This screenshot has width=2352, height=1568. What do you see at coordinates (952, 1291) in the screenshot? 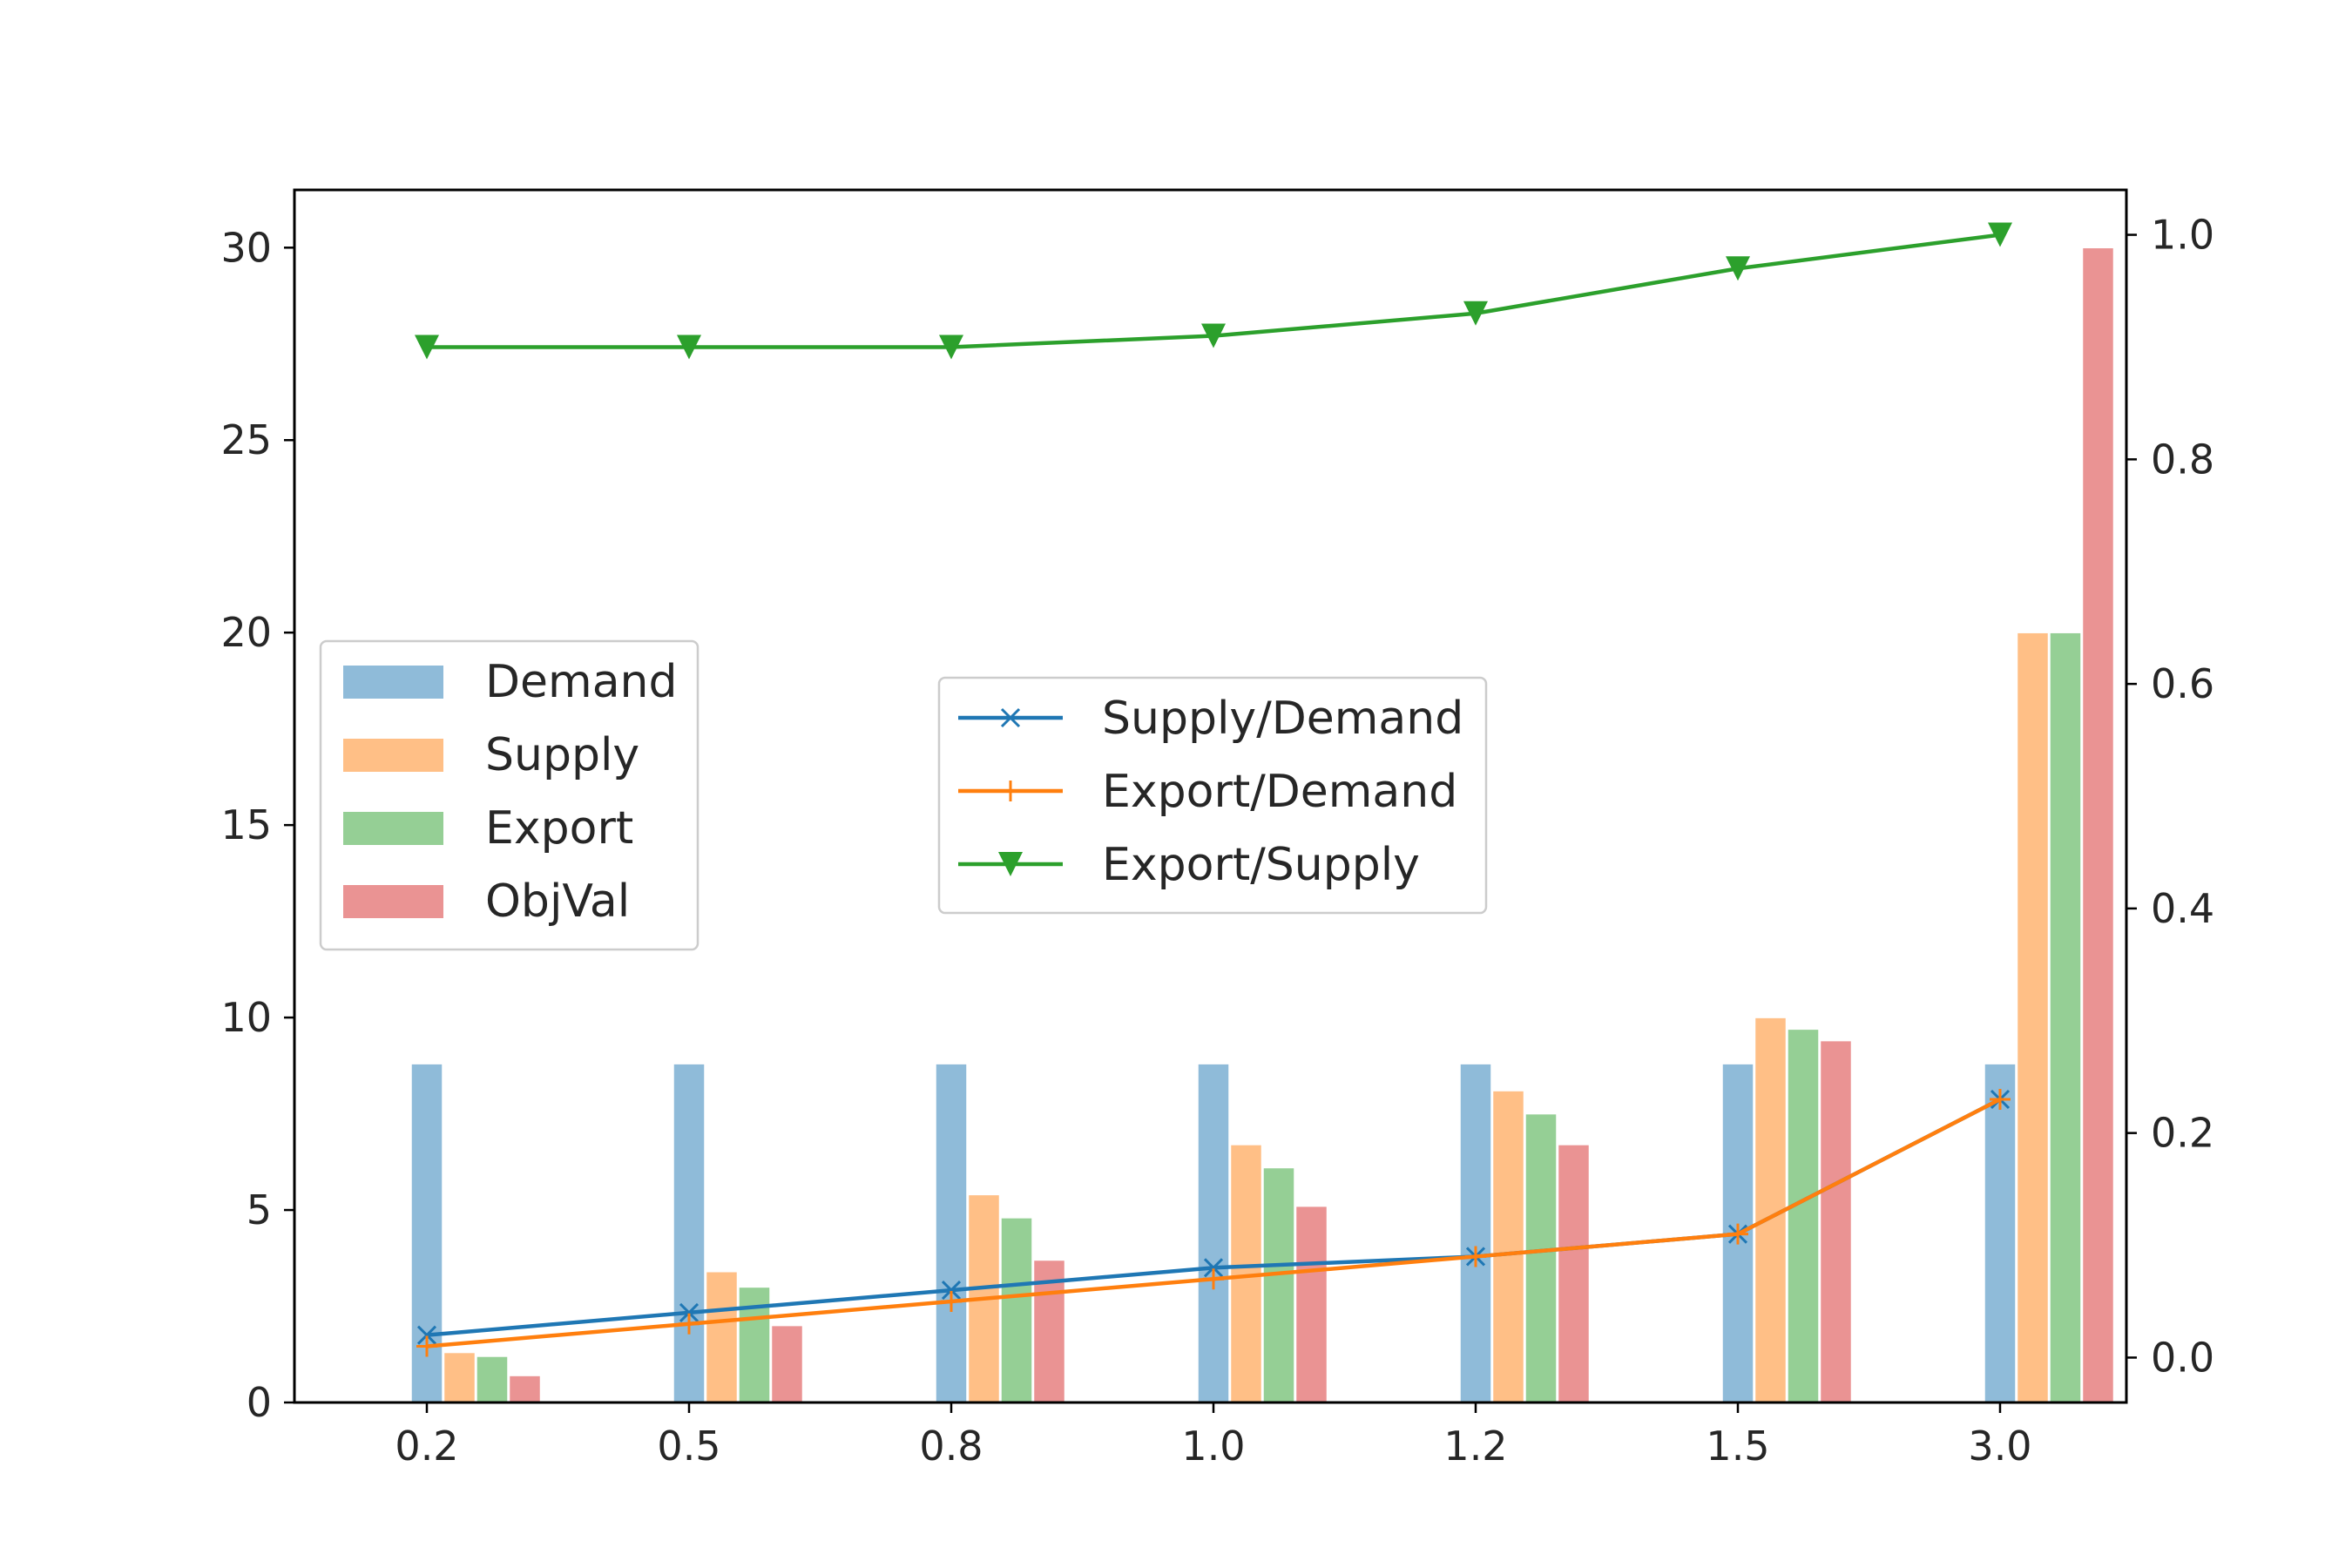
I see `marker-supply-demand-0.8` at bounding box center [952, 1291].